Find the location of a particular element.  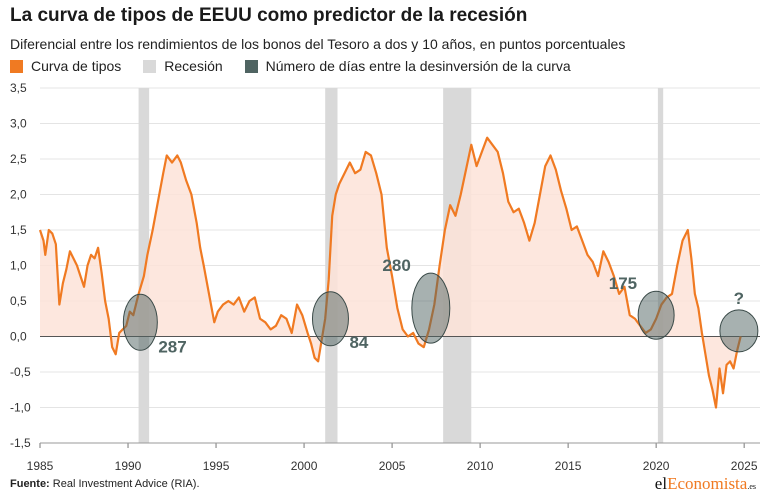

lag-days-label: ? is located at coordinates (739, 298).